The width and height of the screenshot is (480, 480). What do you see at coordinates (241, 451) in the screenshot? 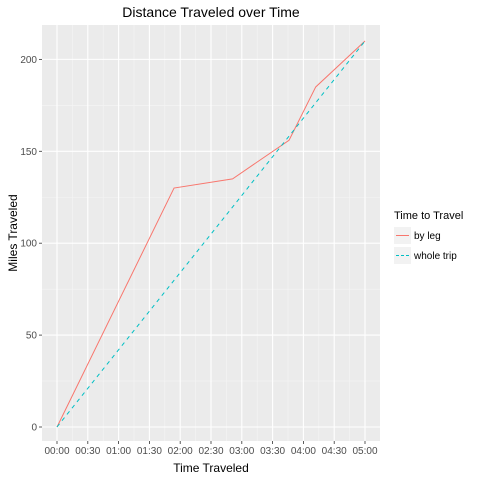
I see `x-tick-label: 03:00` at bounding box center [241, 451].